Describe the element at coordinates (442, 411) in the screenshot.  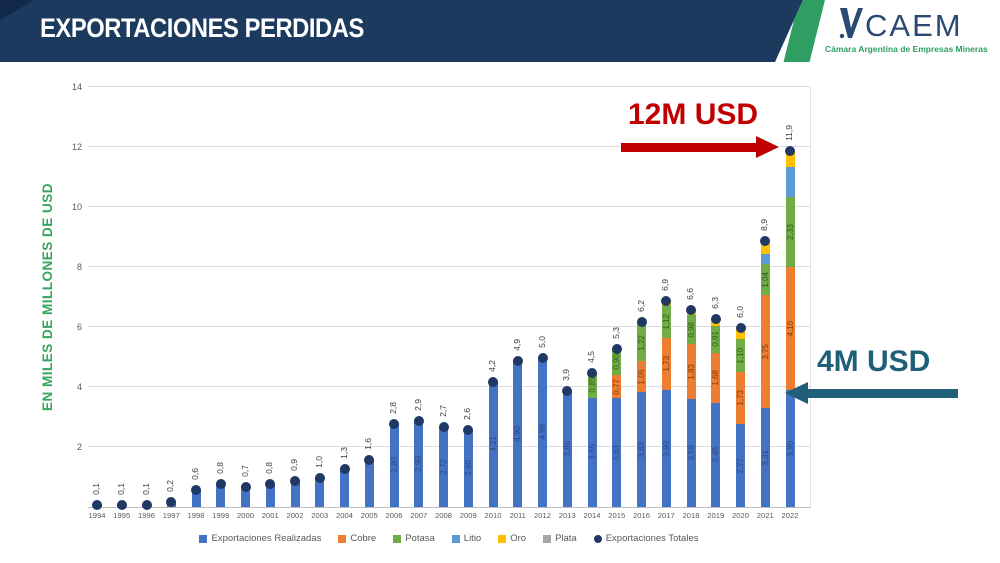
I see `total-label-2008: 2,7` at that location.